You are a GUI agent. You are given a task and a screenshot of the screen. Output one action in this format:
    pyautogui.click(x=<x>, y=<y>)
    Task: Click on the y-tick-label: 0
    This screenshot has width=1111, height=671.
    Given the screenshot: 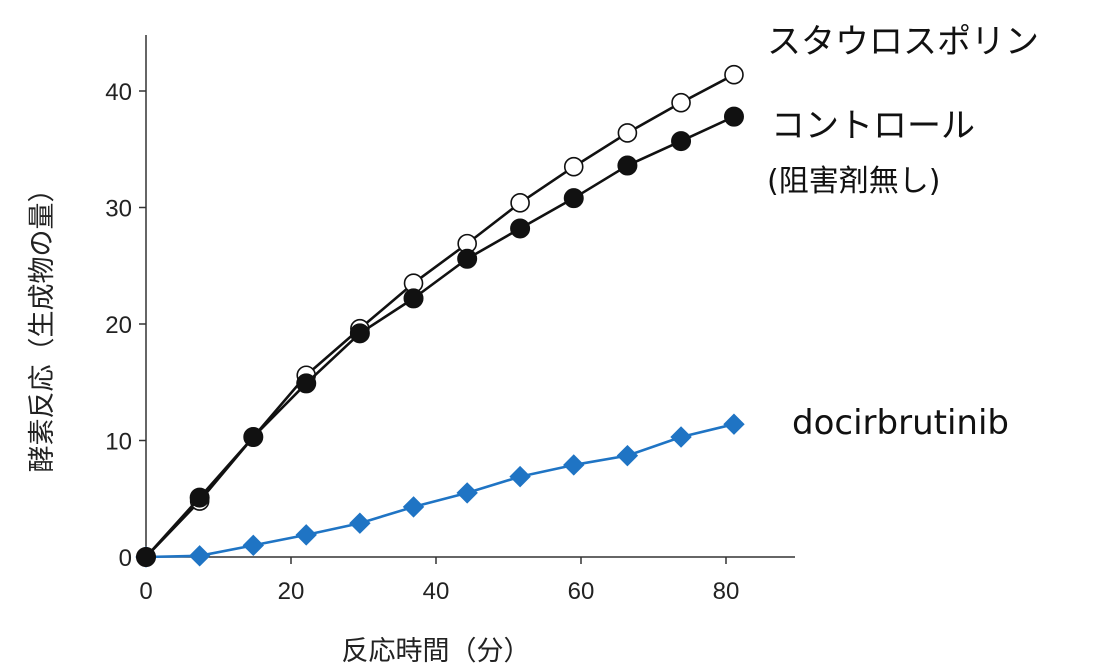 What is the action you would take?
    pyautogui.click(x=125, y=558)
    